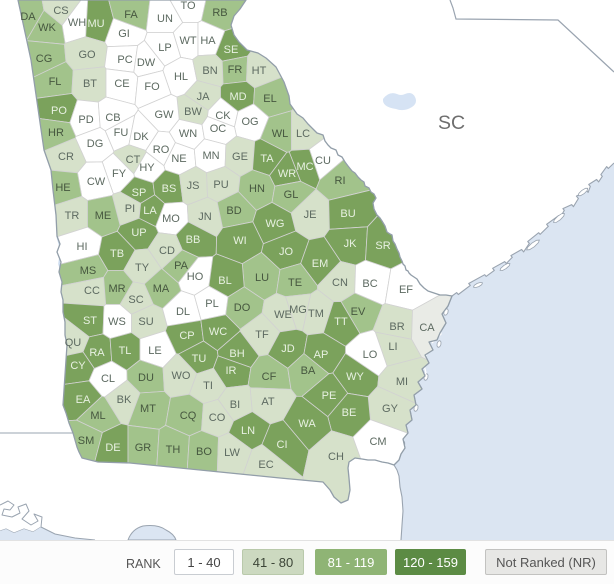  What do you see at coordinates (340, 181) in the screenshot?
I see `svg-text: RI` at bounding box center [340, 181].